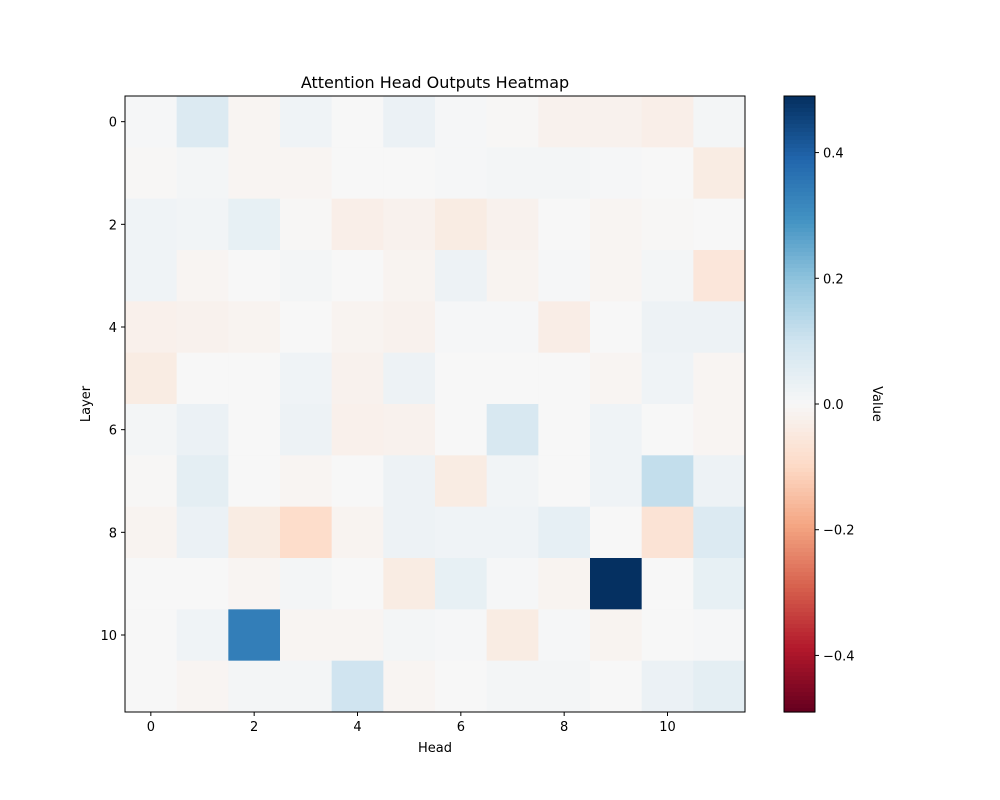 Image resolution: width=1000 pixels, height=800 pixels. Describe the element at coordinates (113, 328) in the screenshot. I see `y-tick-label: 4` at that location.